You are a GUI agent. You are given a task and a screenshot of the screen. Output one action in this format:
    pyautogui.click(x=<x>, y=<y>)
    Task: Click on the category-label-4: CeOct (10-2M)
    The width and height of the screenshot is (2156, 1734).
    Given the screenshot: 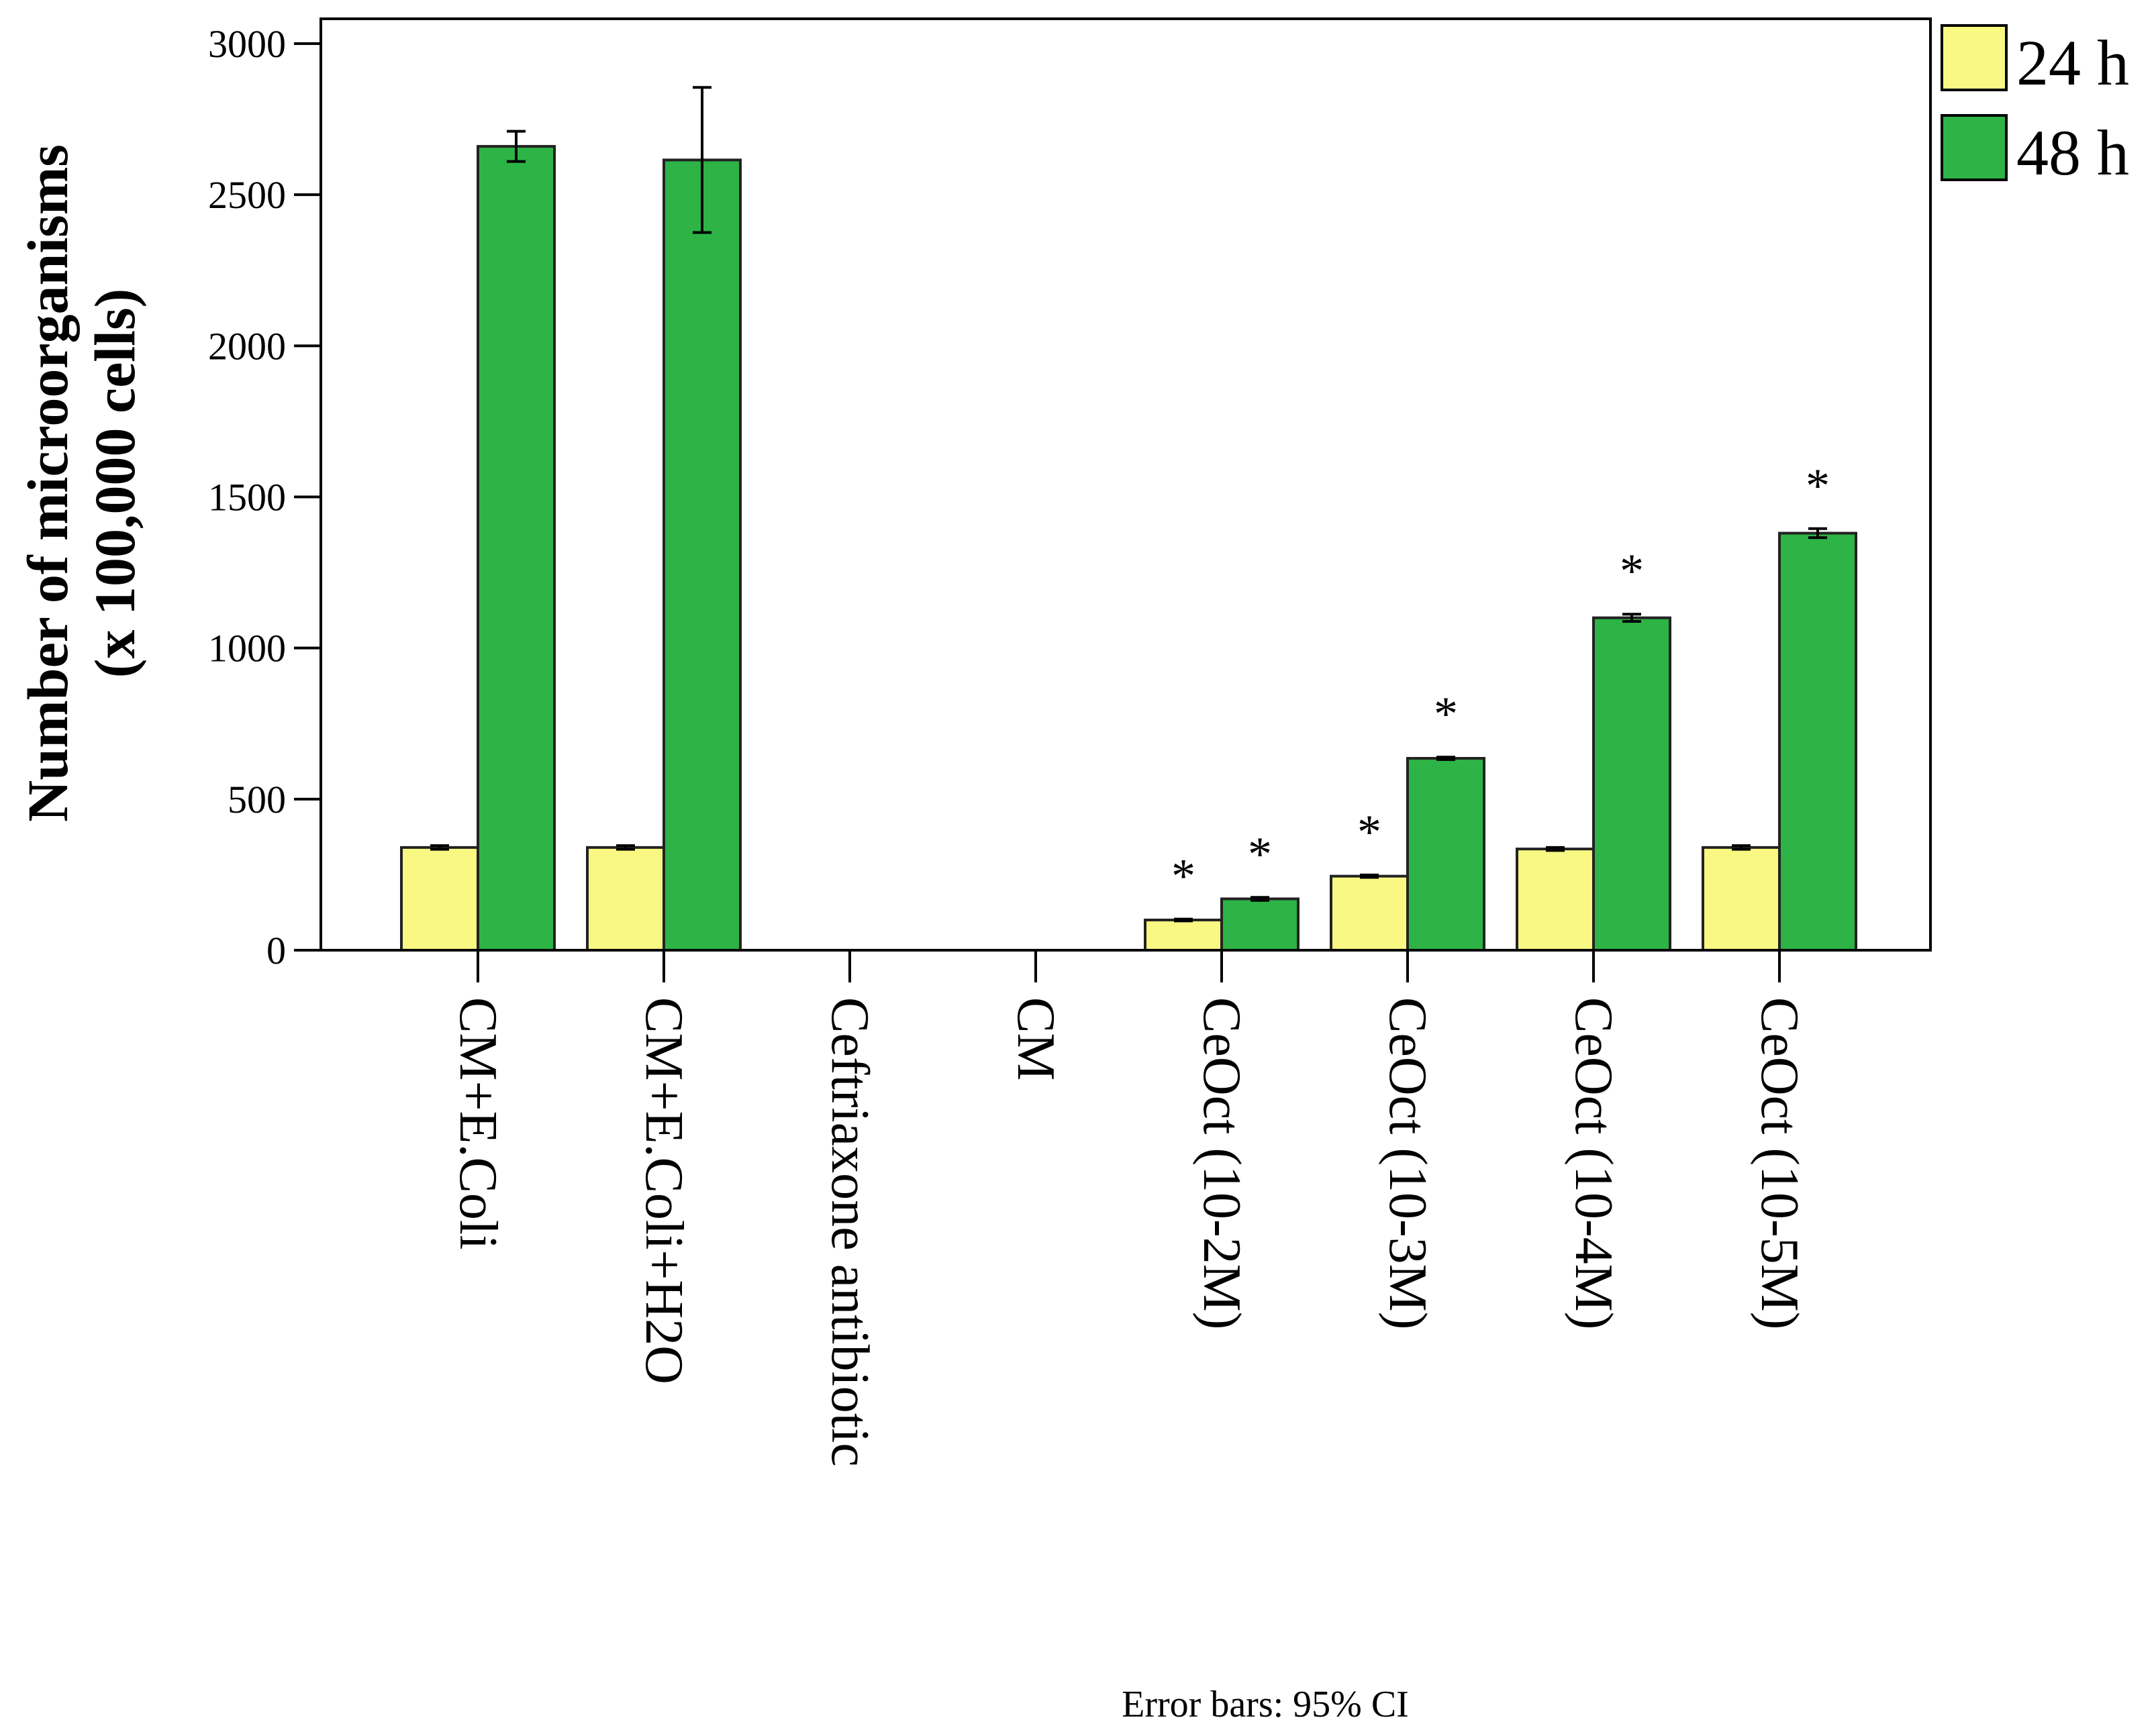 What is the action you would take?
    pyautogui.click(x=1222, y=1163)
    